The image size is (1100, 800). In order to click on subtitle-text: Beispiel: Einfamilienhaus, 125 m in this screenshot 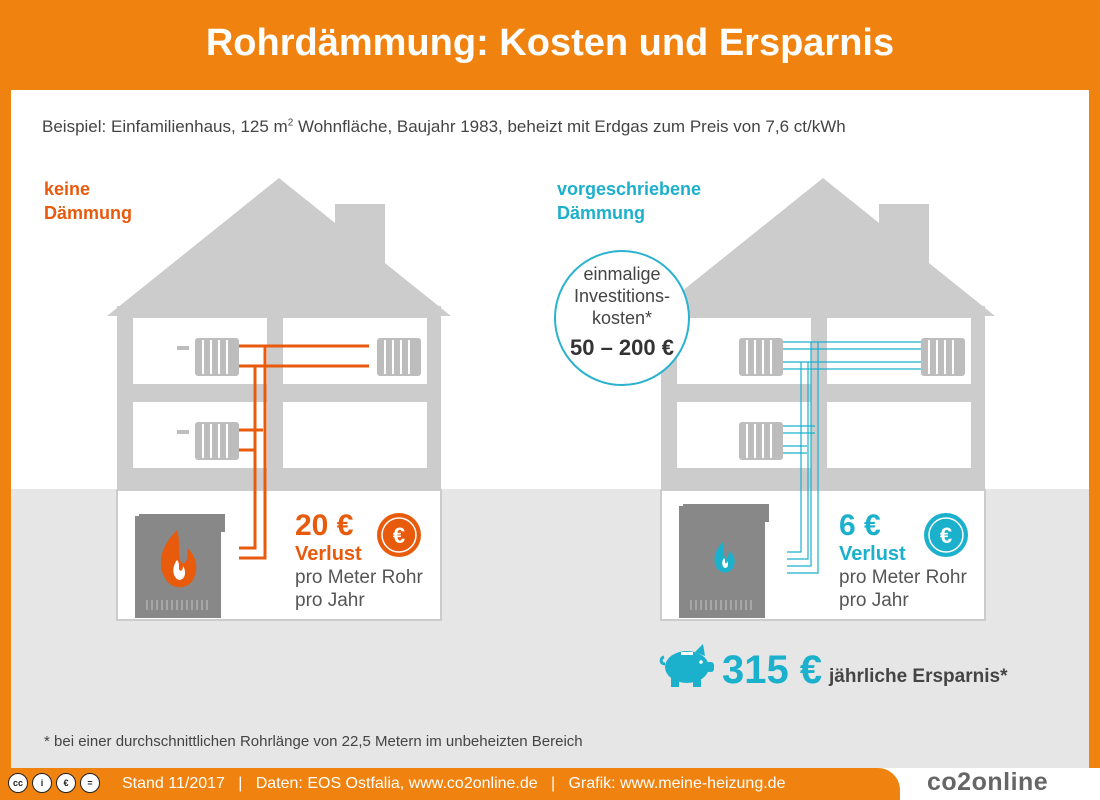, I will do `click(165, 126)`.